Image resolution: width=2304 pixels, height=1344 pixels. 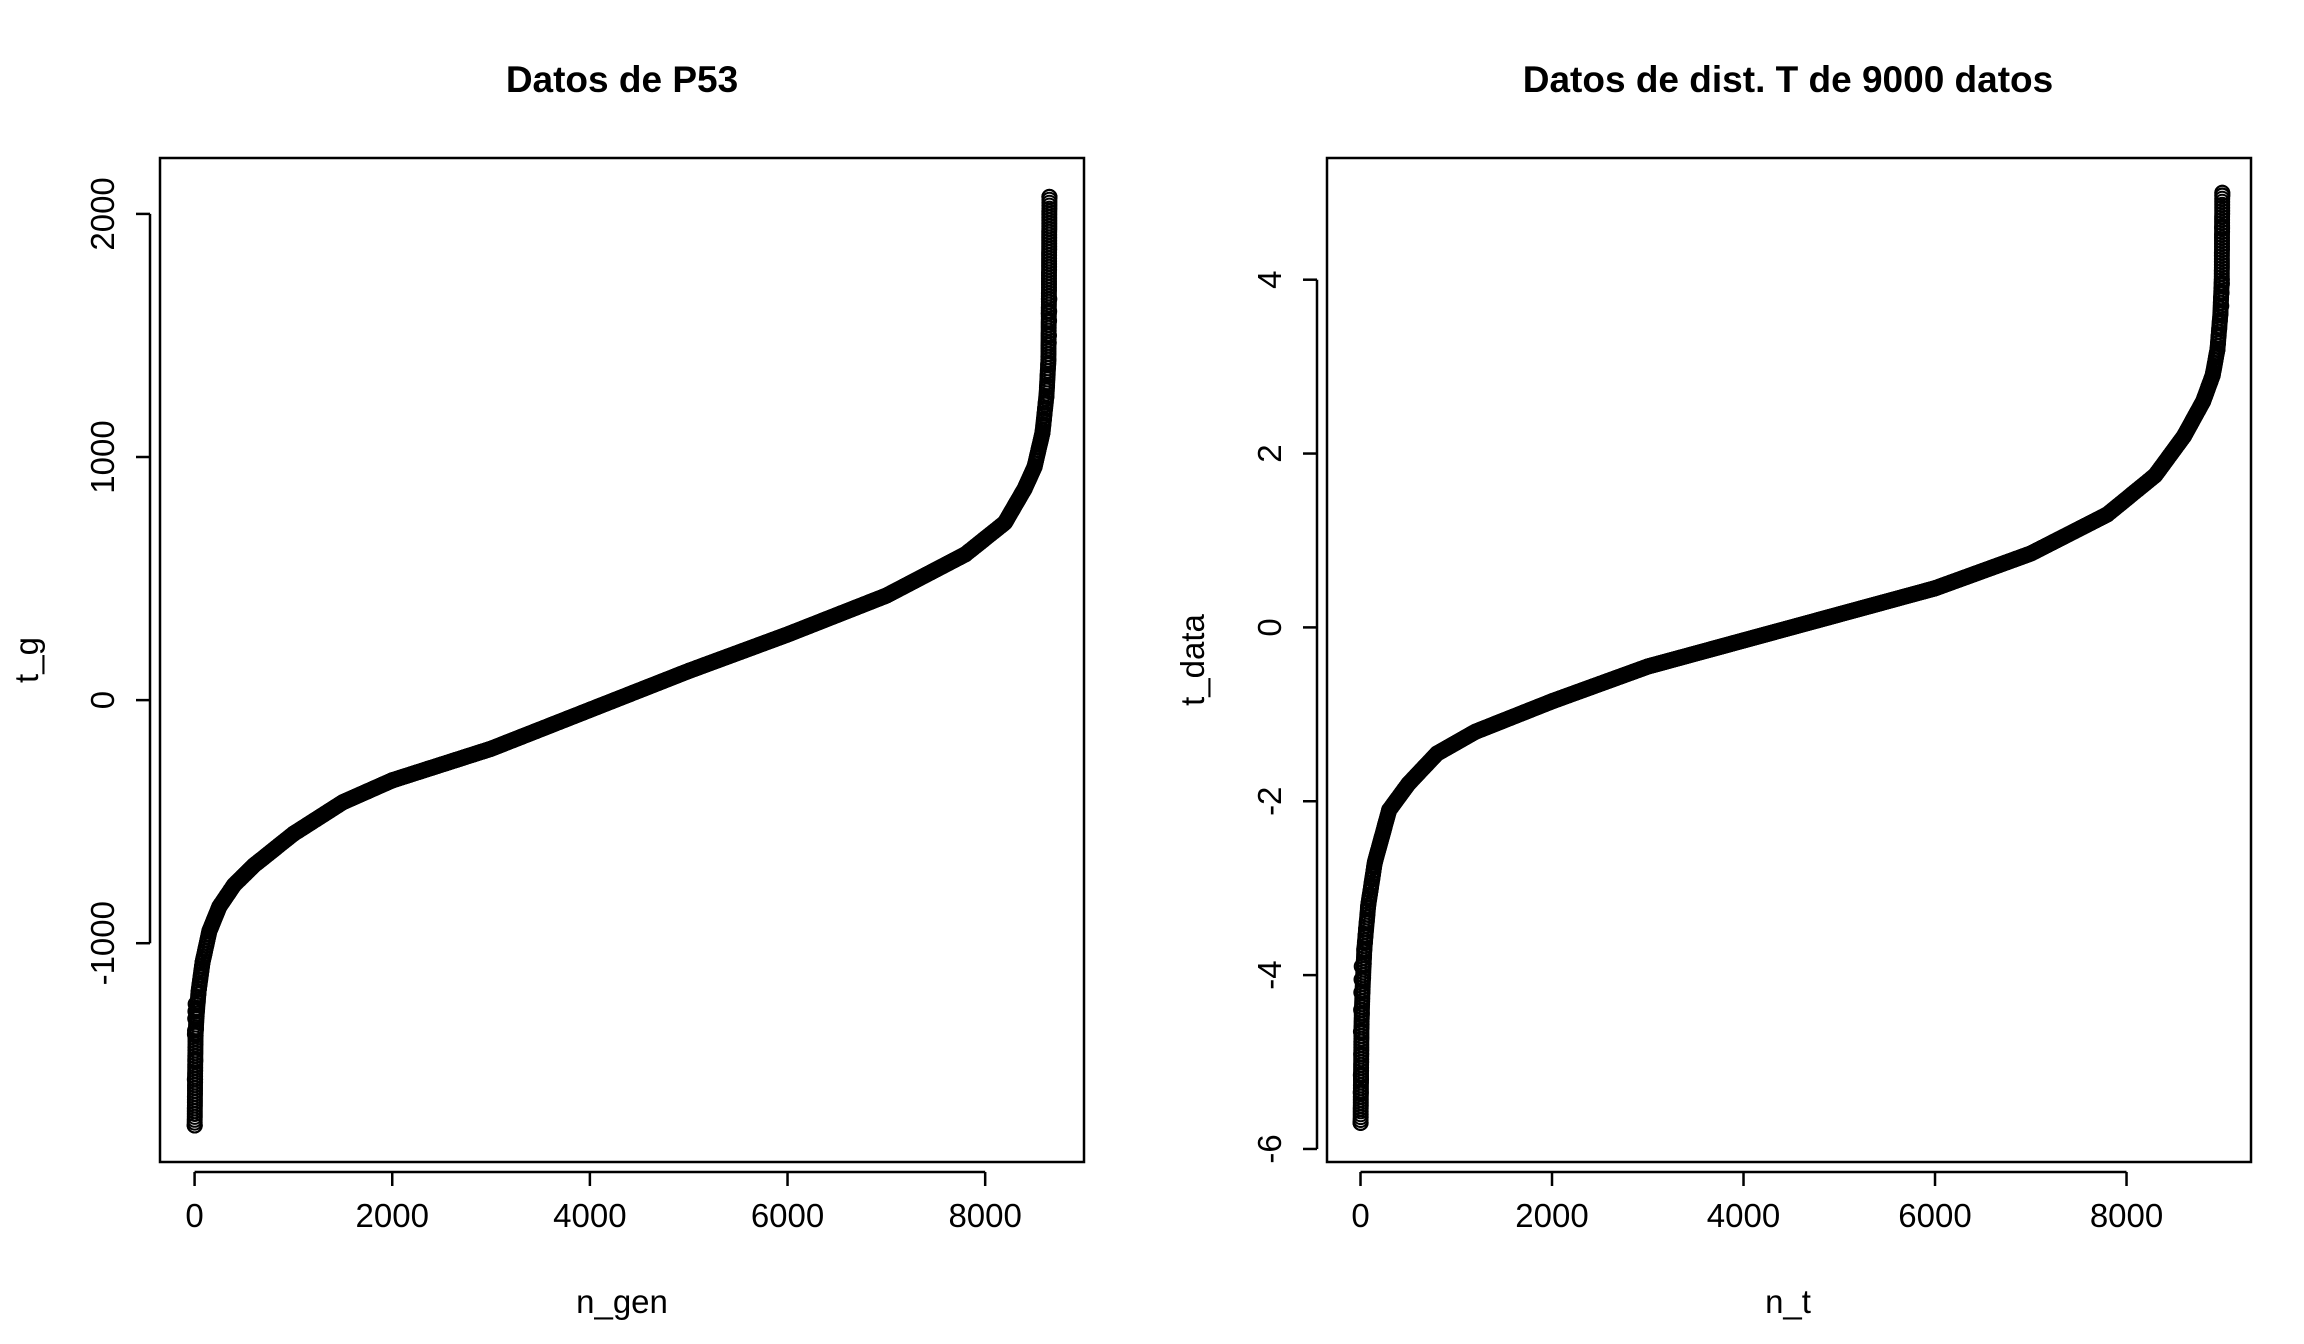 What do you see at coordinates (26, 660) in the screenshot?
I see `y-axis-label: t_g` at bounding box center [26, 660].